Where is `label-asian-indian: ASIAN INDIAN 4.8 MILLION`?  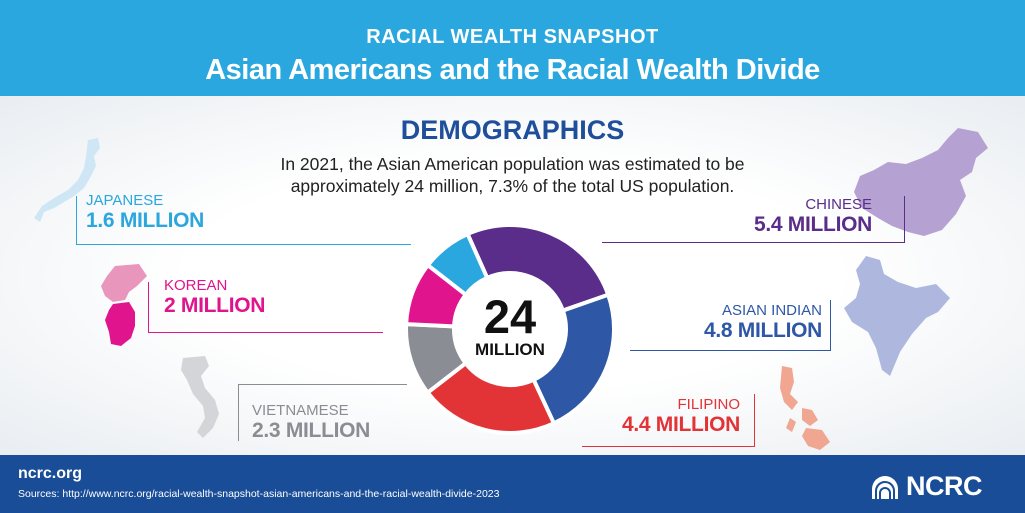 label-asian-indian: ASIAN INDIAN 4.8 MILLION is located at coordinates (741, 322).